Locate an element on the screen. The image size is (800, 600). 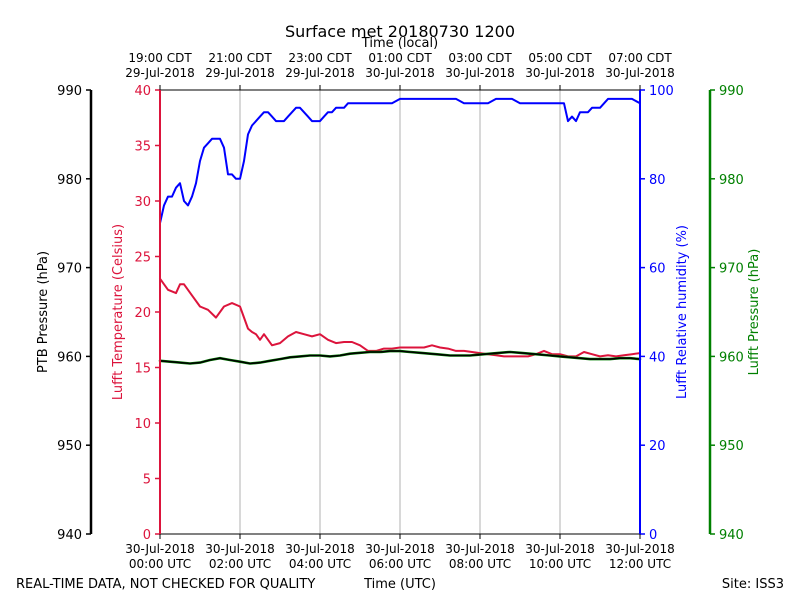
x-tick-label-utc-time: 06:00 UTC is located at coordinates (400, 564).